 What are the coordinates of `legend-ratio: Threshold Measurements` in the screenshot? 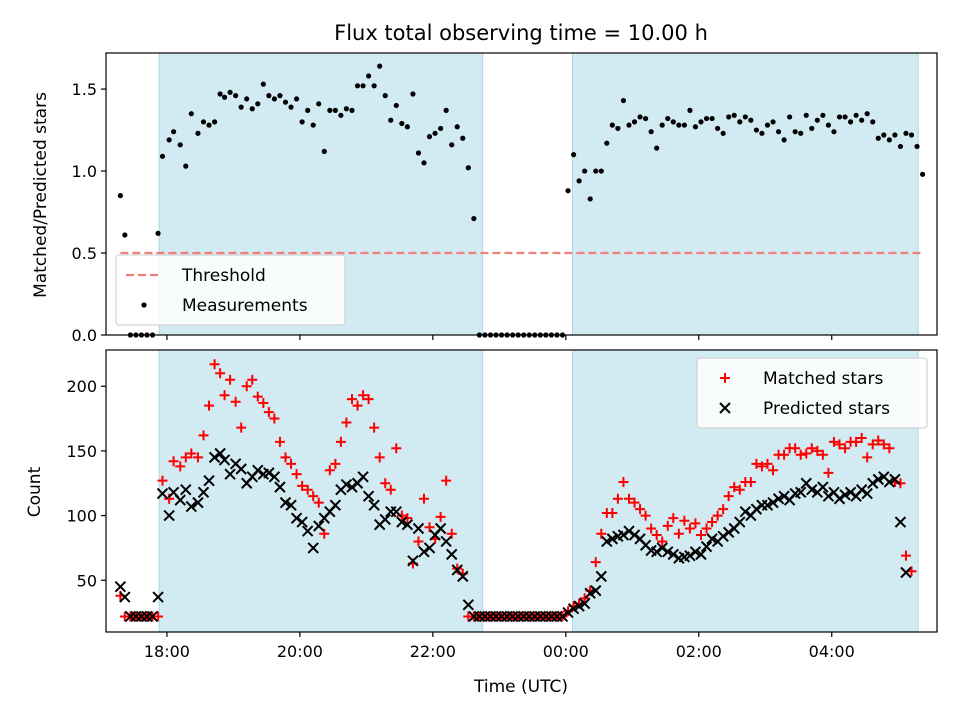 It's located at (230, 290).